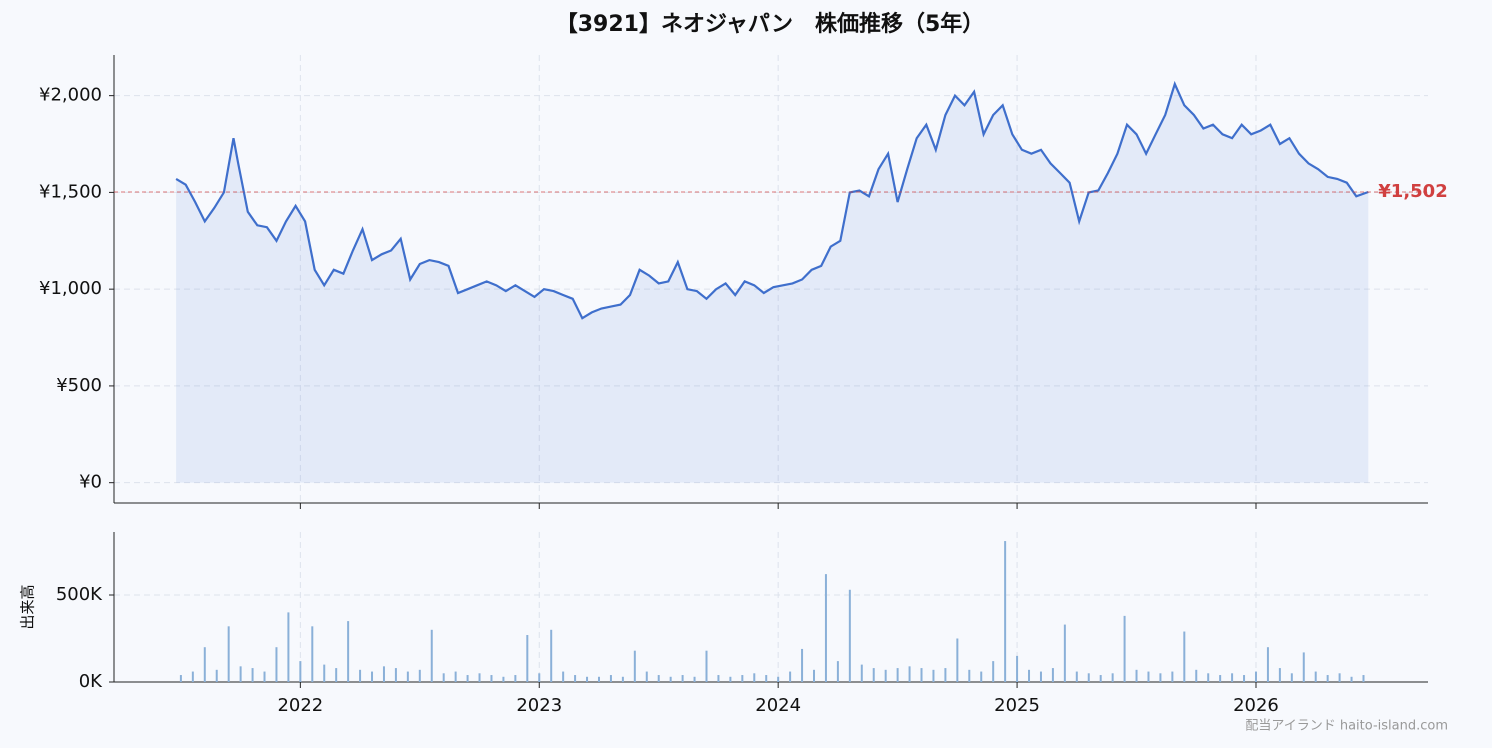 This screenshot has width=1492, height=748. What do you see at coordinates (778, 705) in the screenshot?
I see `x-tick-label: 2024` at bounding box center [778, 705].